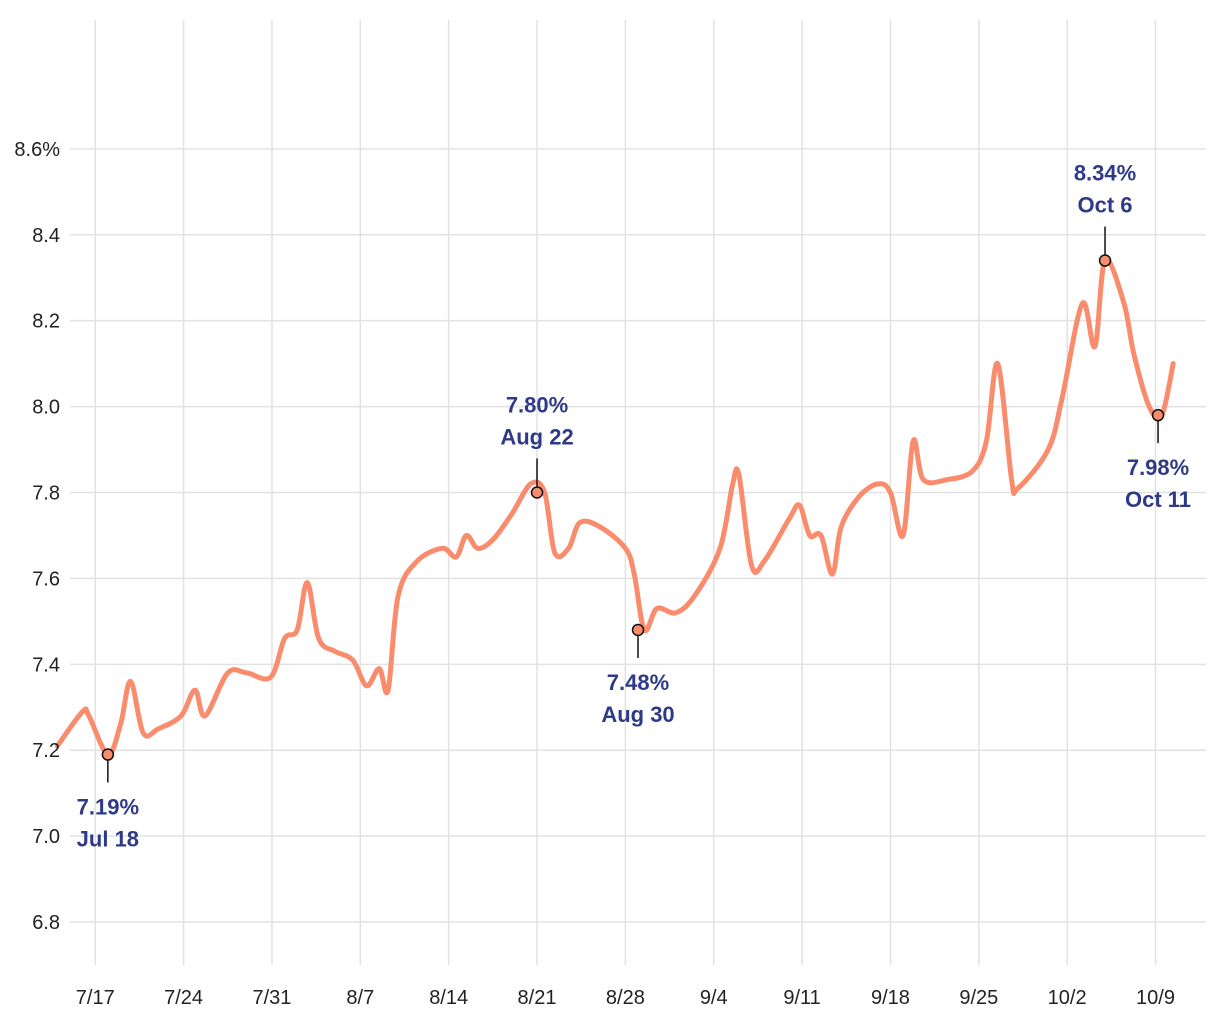 The image size is (1220, 1020). Describe the element at coordinates (625, 998) in the screenshot. I see `x-tick-label: 8/28` at that location.